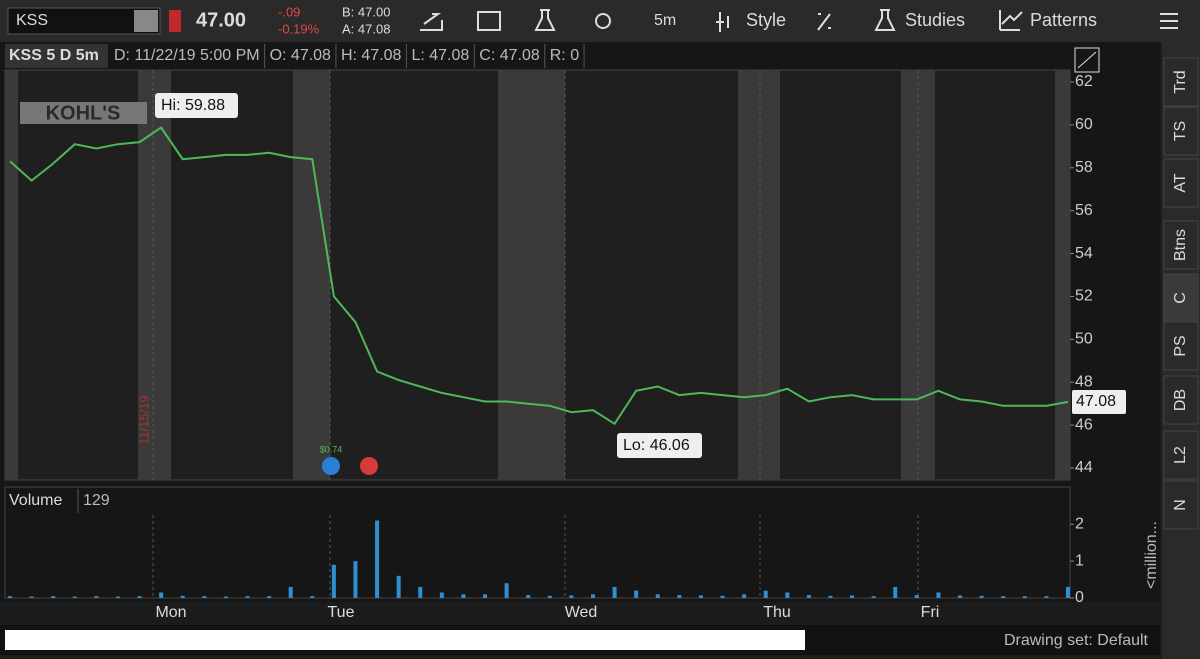 The width and height of the screenshot is (1200, 659). What do you see at coordinates (83, 113) in the screenshot?
I see `logo-box` at bounding box center [83, 113].